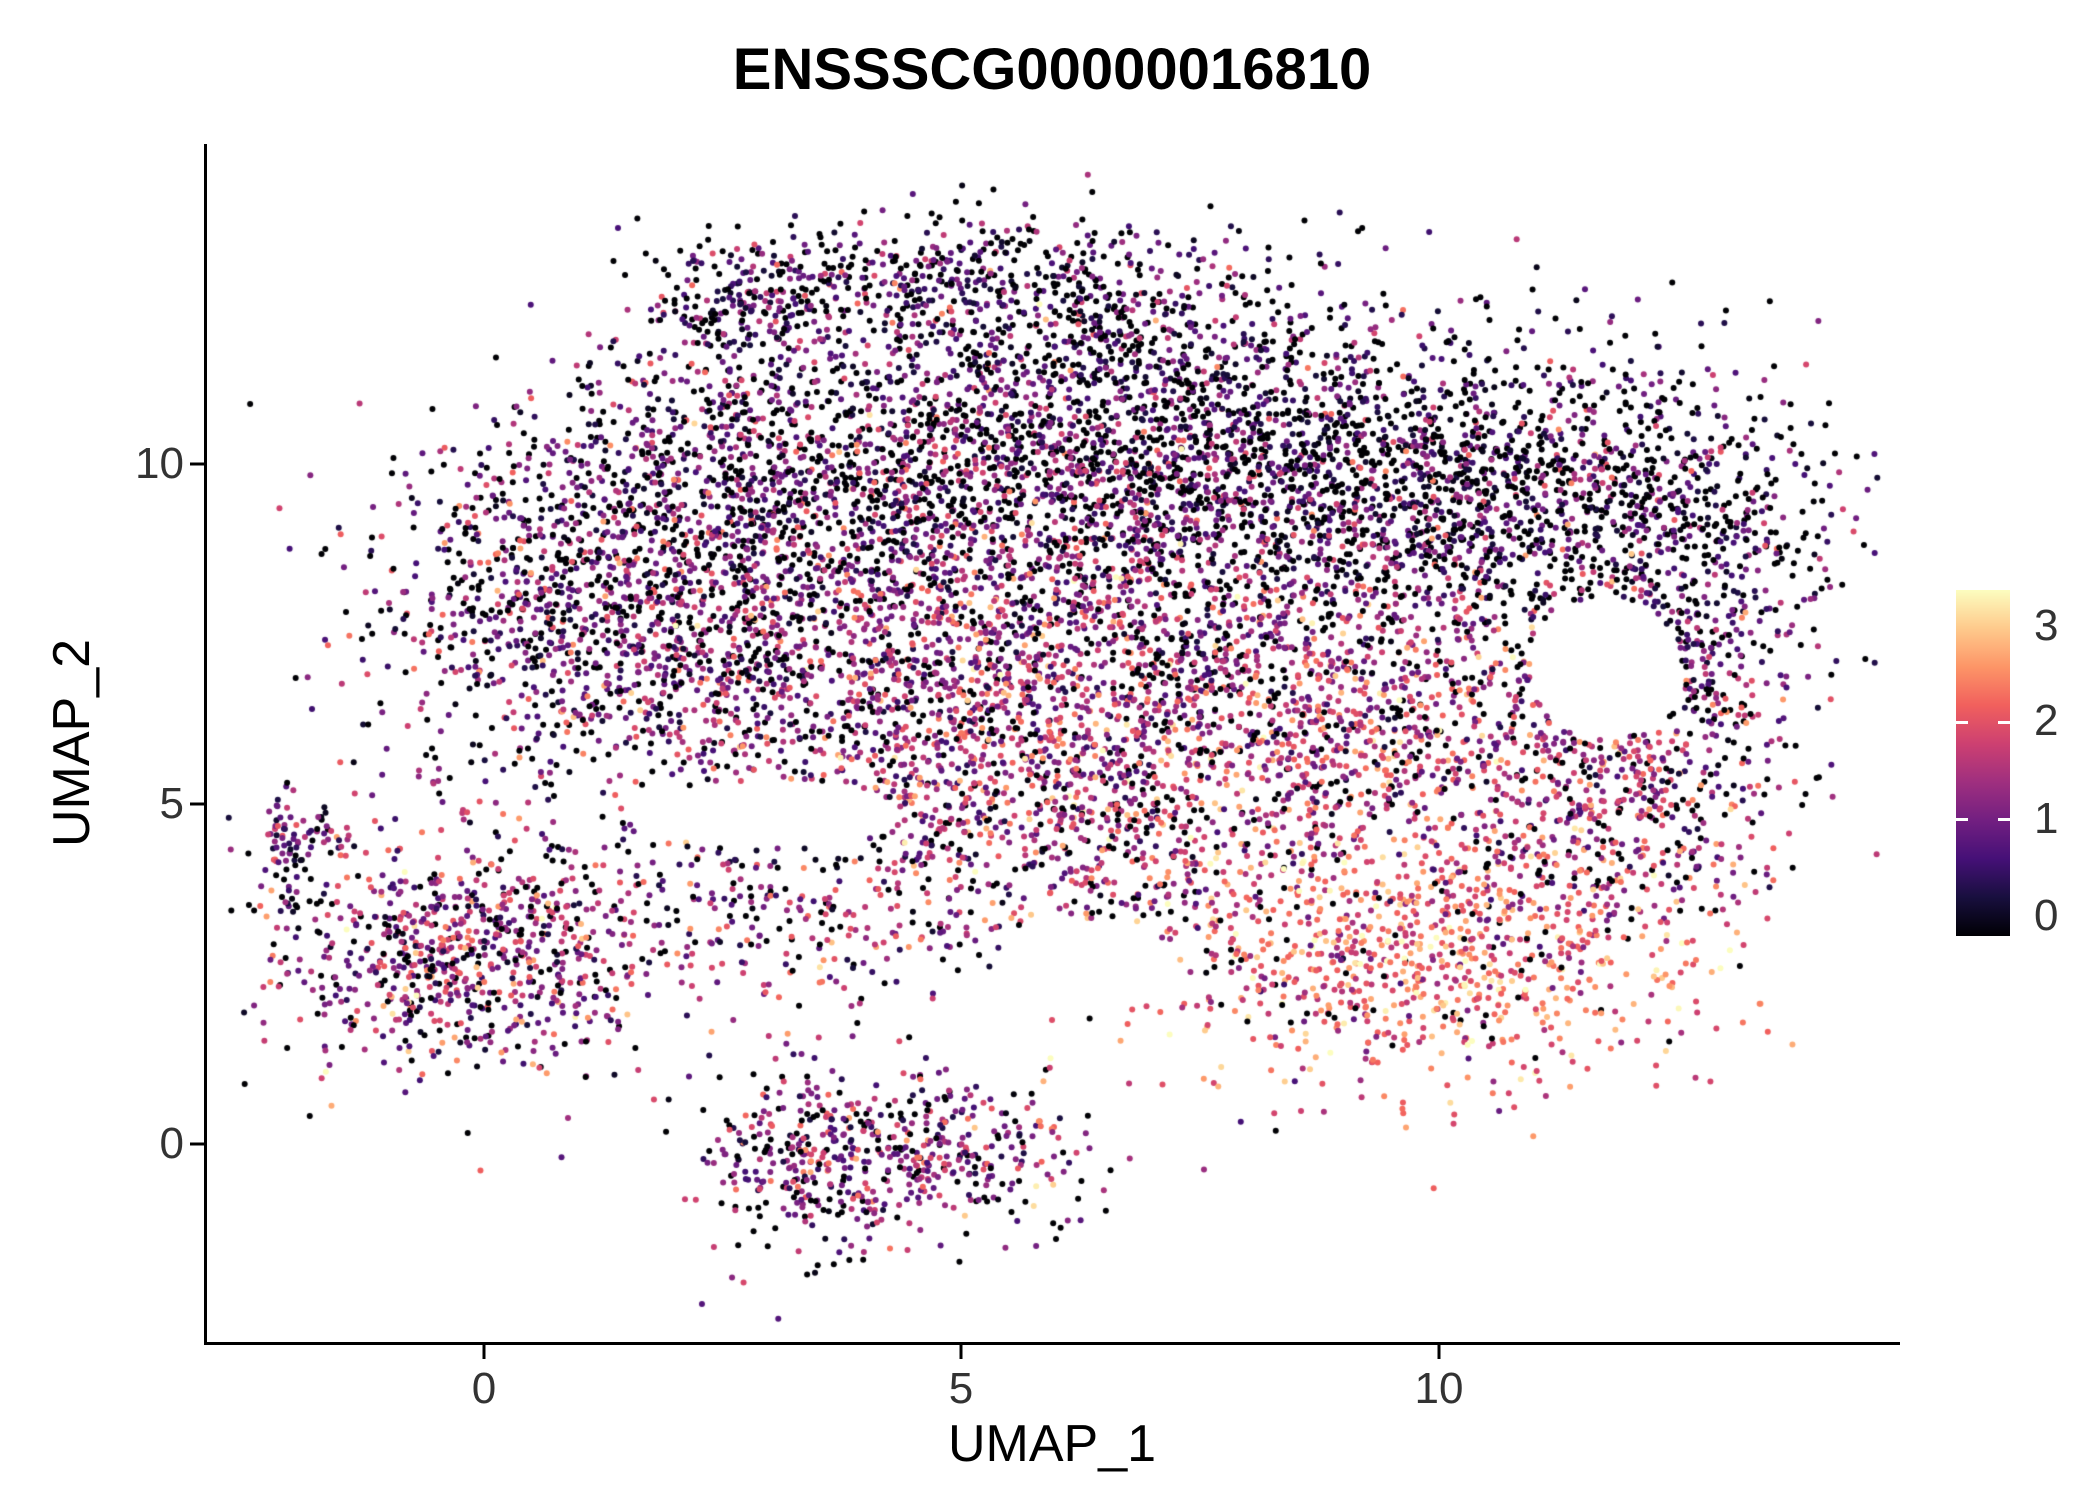 Image resolution: width=2100 pixels, height=1500 pixels. What do you see at coordinates (2046, 818) in the screenshot?
I see `colorbar-label-1: 1` at bounding box center [2046, 818].